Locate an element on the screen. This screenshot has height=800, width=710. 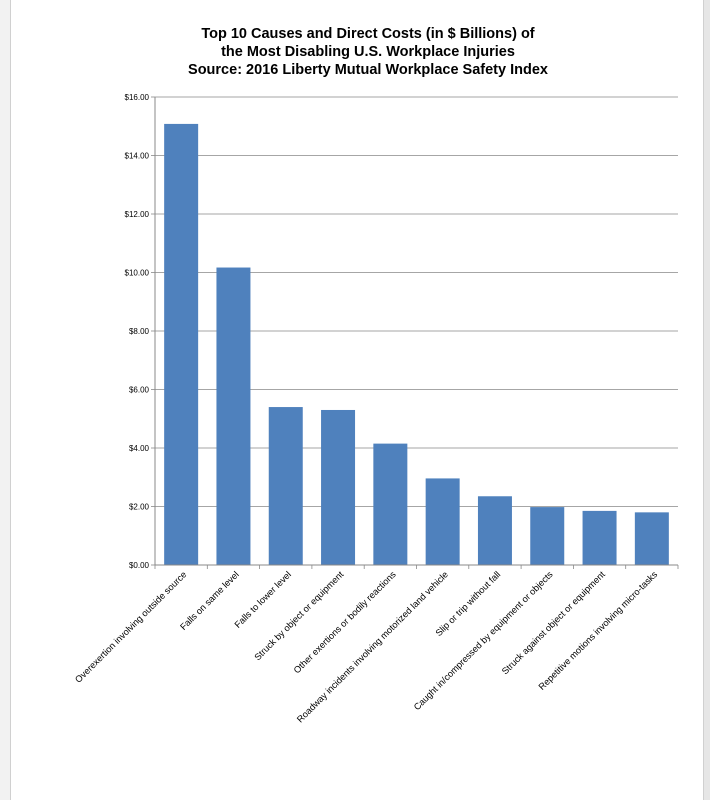
x-category-label: Other exertions or bodily reactions is located at coordinates (345, 622).